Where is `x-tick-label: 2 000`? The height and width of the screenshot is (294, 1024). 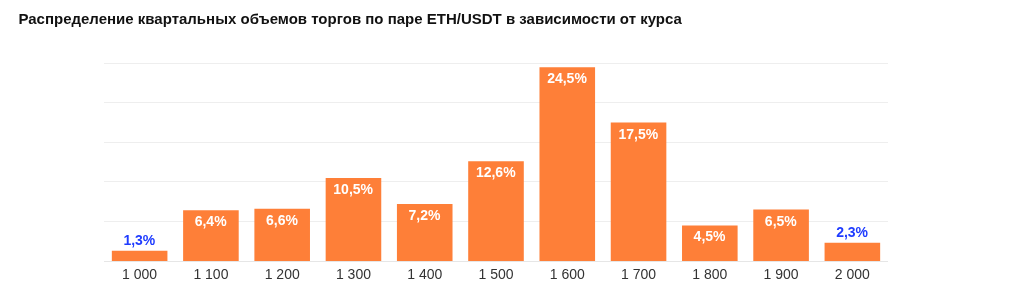
x-tick-label: 2 000 is located at coordinates (852, 273).